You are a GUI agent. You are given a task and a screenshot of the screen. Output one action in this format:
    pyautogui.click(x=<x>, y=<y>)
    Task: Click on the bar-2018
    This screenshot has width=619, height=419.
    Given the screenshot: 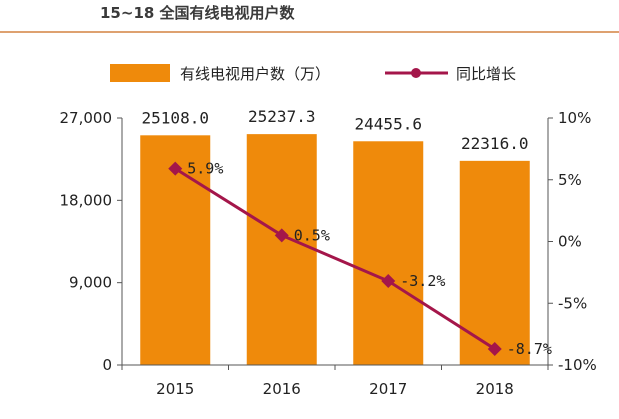 What is the action you would take?
    pyautogui.click(x=494, y=262)
    